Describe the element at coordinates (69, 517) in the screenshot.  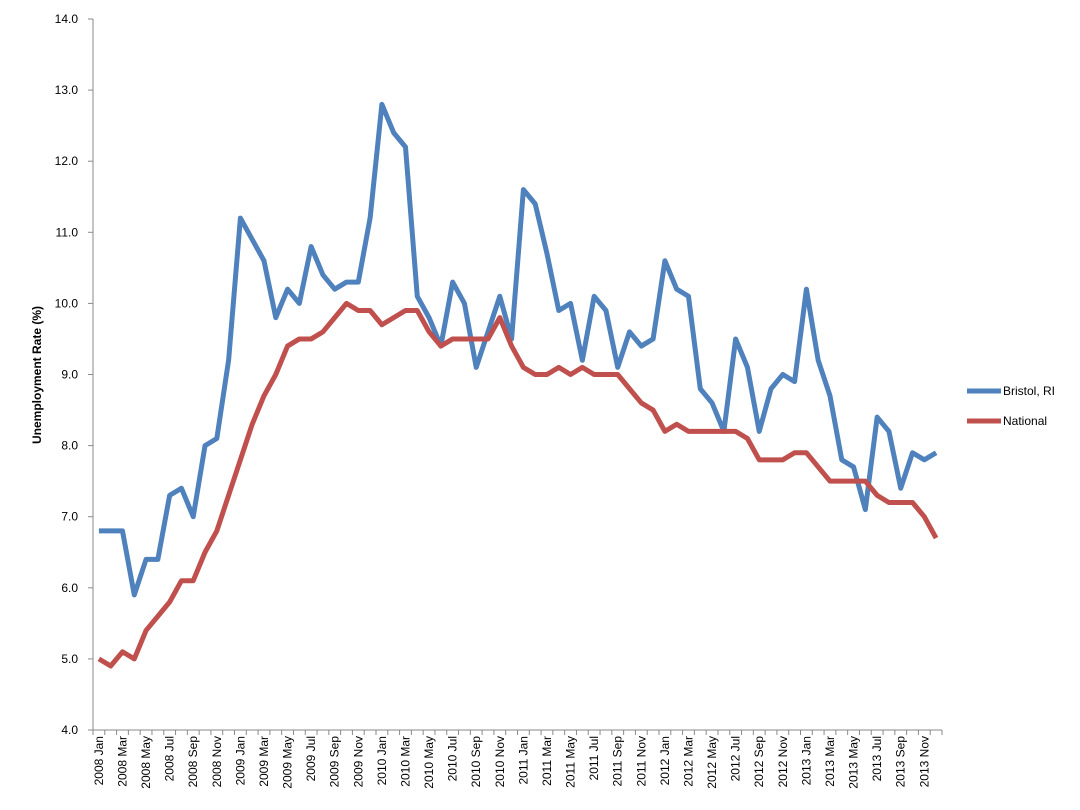
I see `y-tick-label: 7.0` at that location.